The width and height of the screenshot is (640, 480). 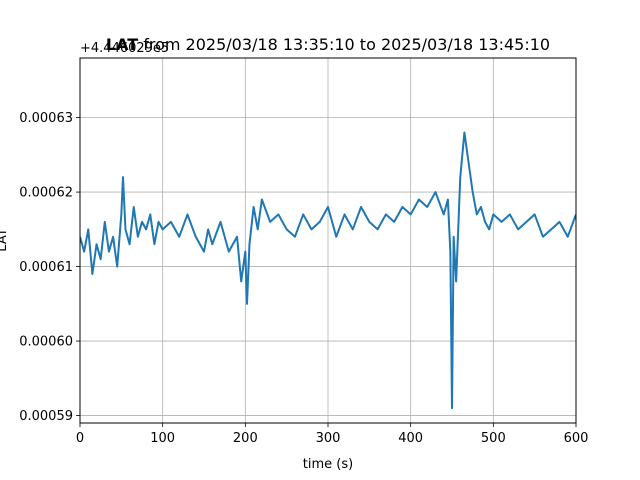 I want to click on x-axis: 0 100 200 300 400 500 600, so click(x=332, y=434).